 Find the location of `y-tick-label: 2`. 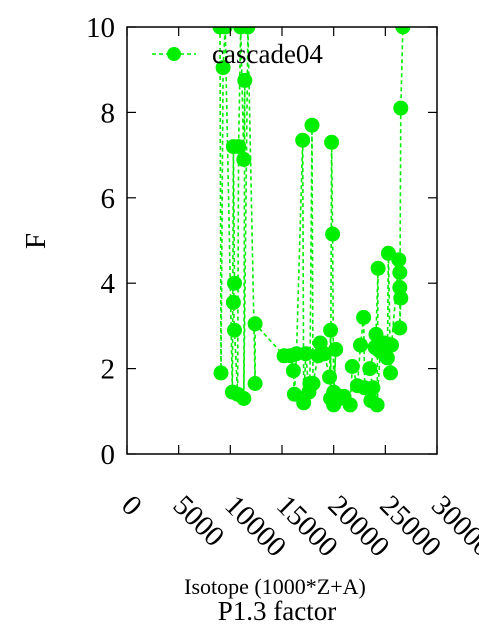

y-tick-label: 2 is located at coordinates (108, 370).